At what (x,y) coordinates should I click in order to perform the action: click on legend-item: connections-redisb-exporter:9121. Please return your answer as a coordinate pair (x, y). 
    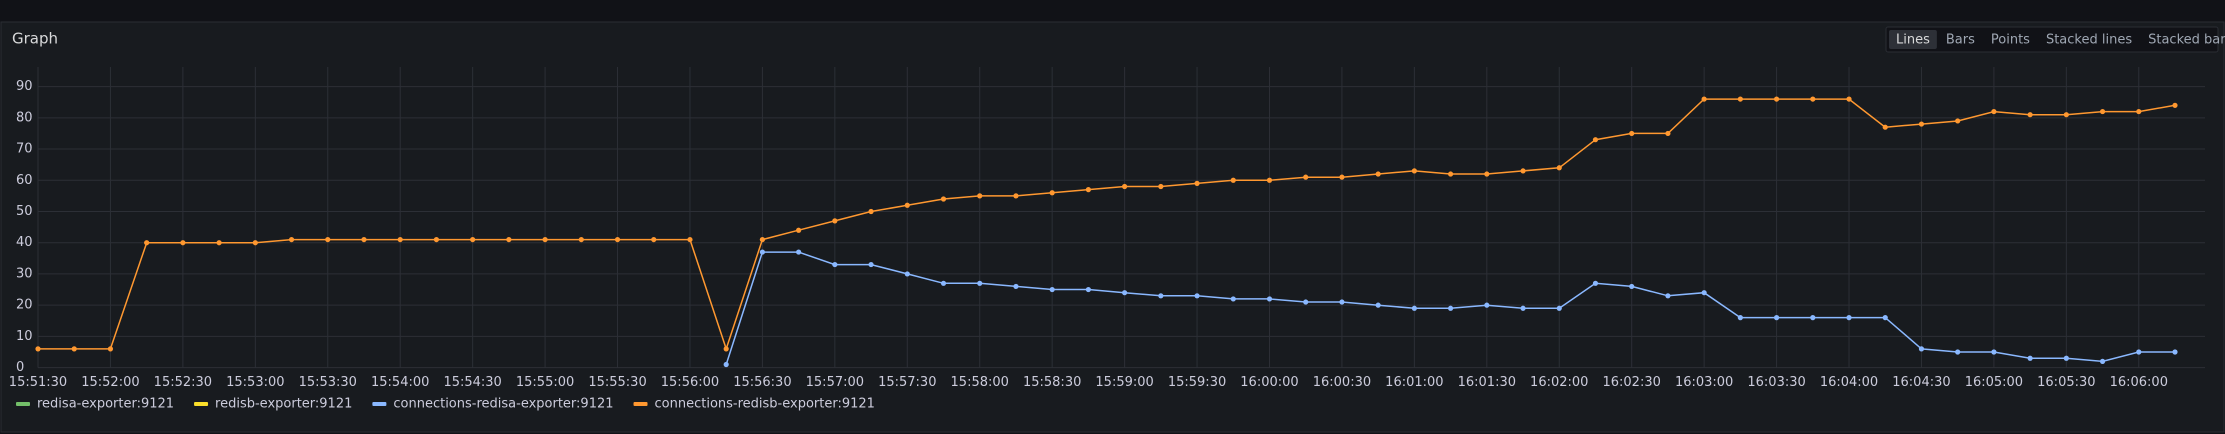
    Looking at the image, I should click on (754, 404).